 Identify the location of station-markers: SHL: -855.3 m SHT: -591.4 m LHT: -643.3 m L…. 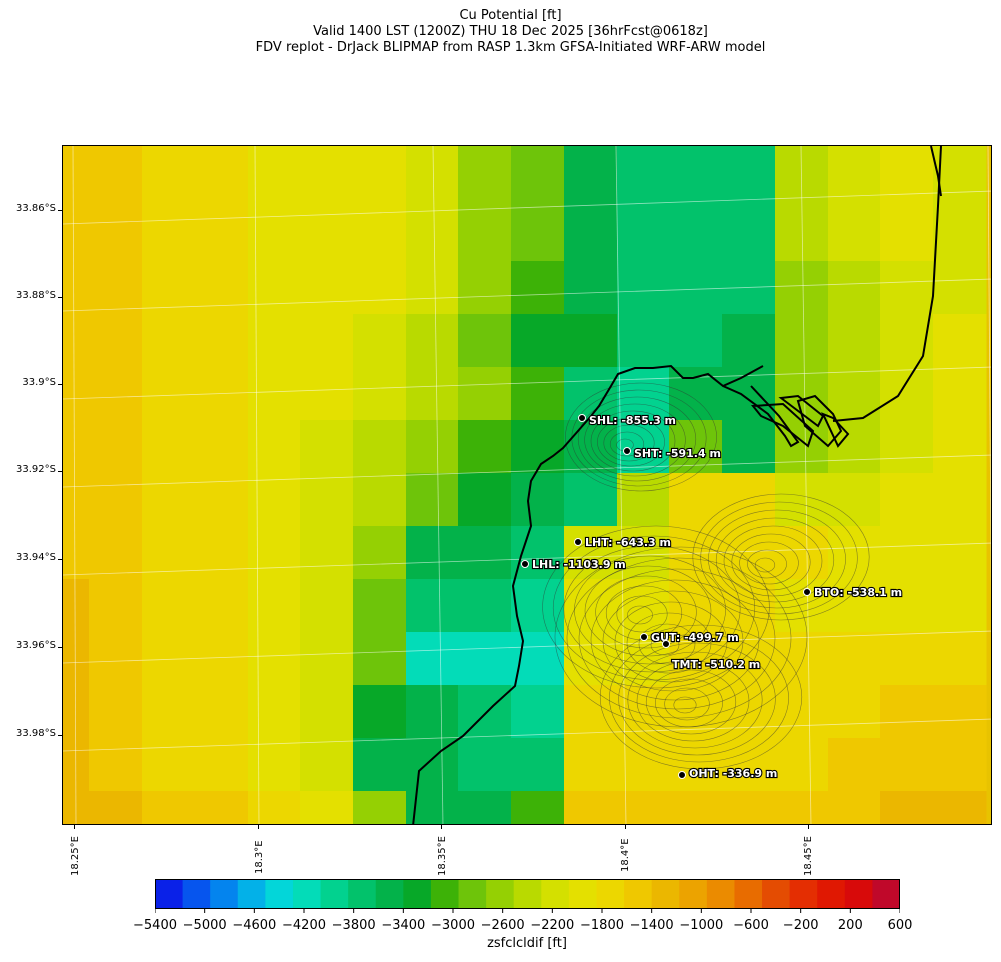
(712, 597).